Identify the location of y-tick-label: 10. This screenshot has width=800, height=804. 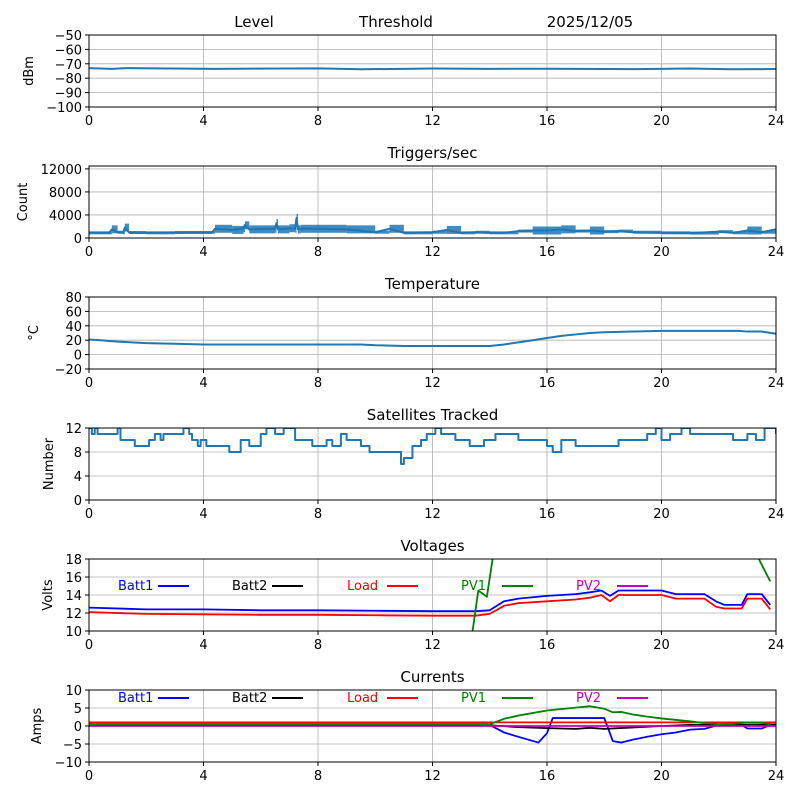
(73, 632).